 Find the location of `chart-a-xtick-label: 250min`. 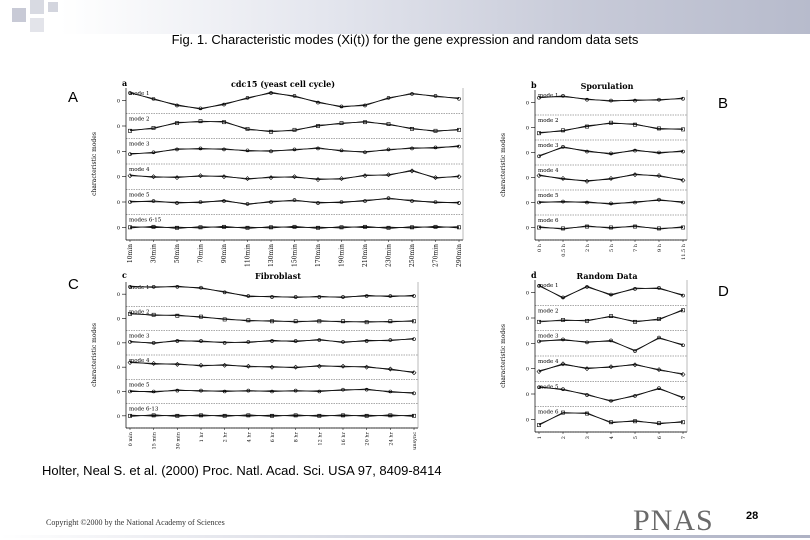

chart-a-xtick-label: 250min is located at coordinates (412, 255).